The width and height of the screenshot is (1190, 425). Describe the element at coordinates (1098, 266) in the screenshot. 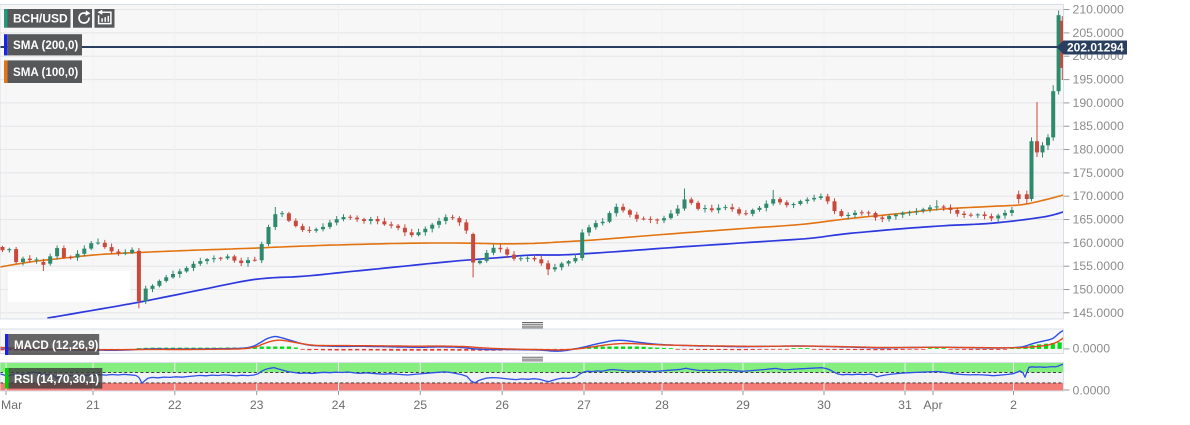

I see `svg-text: 155.0000` at that location.